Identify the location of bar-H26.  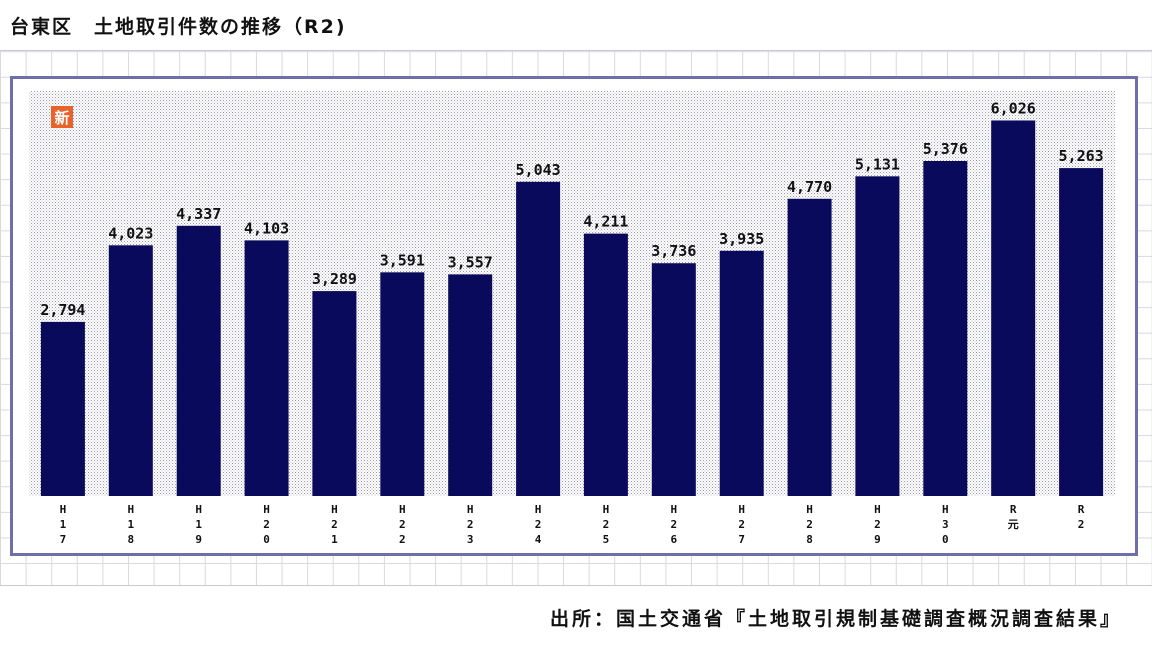
(673, 379).